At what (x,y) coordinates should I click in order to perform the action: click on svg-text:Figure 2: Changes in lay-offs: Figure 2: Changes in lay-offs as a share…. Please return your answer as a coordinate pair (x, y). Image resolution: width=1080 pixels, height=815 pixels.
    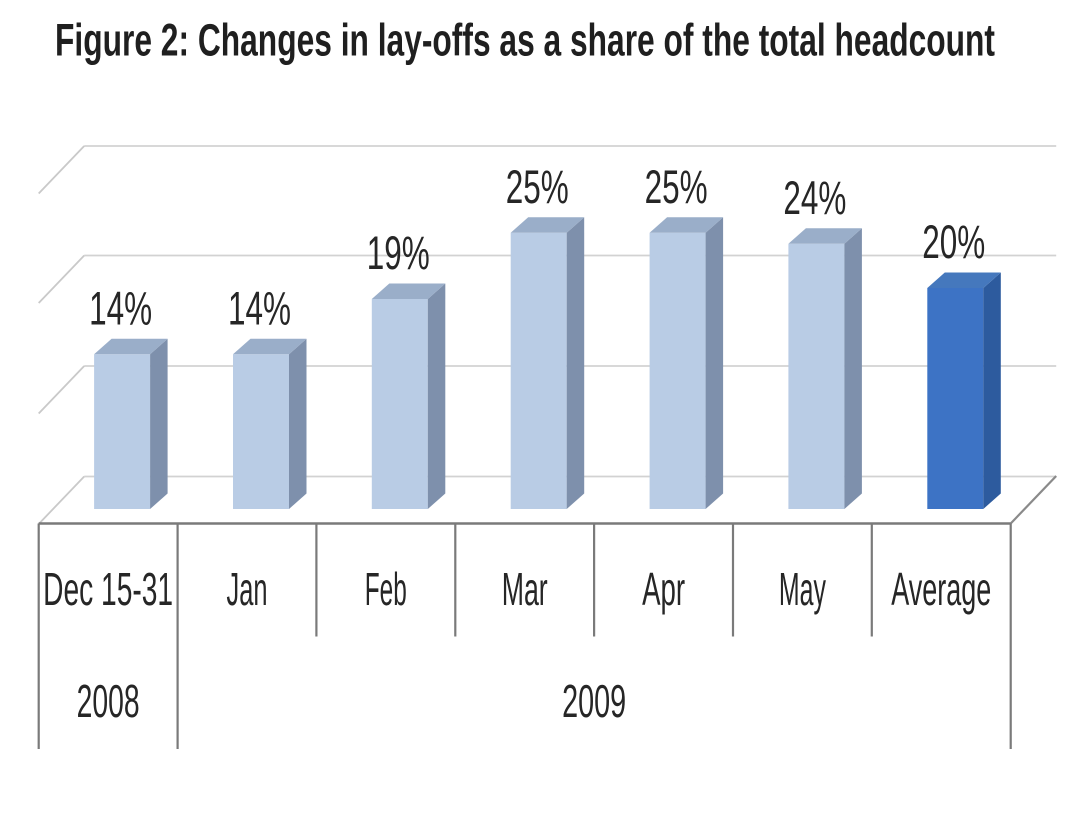
    Looking at the image, I should click on (525, 40).